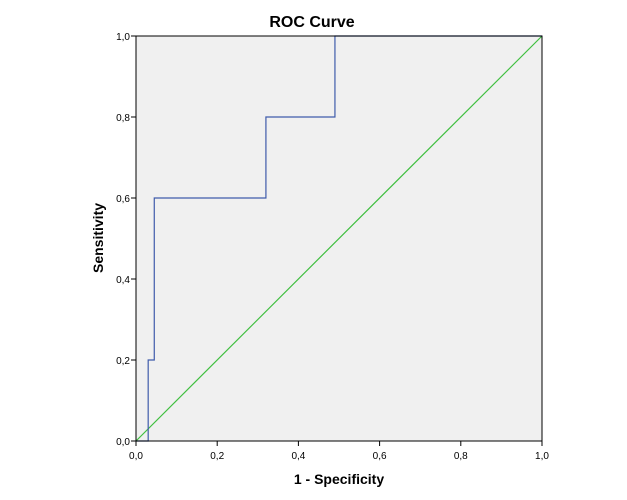  Describe the element at coordinates (461, 456) in the screenshot. I see `x-tick-label: 0,8` at that location.